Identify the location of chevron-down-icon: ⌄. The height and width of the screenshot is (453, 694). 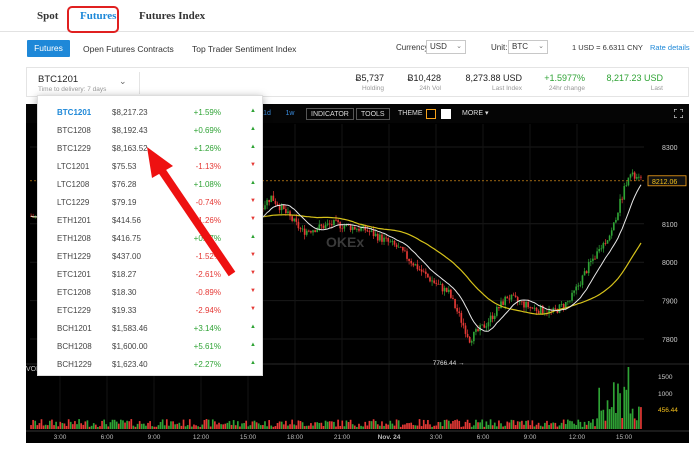
(123, 81).